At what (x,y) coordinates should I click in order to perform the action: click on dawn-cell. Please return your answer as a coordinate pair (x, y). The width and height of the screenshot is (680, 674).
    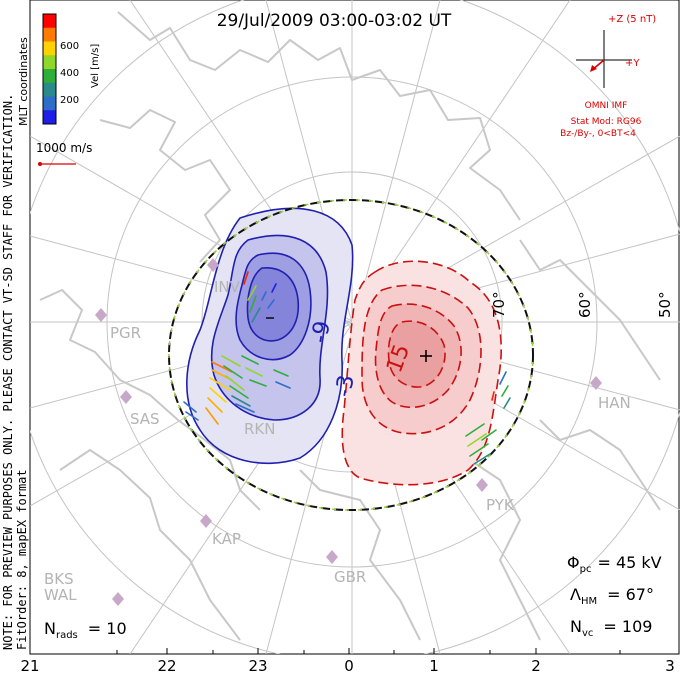
    Looking at the image, I should click on (422, 373).